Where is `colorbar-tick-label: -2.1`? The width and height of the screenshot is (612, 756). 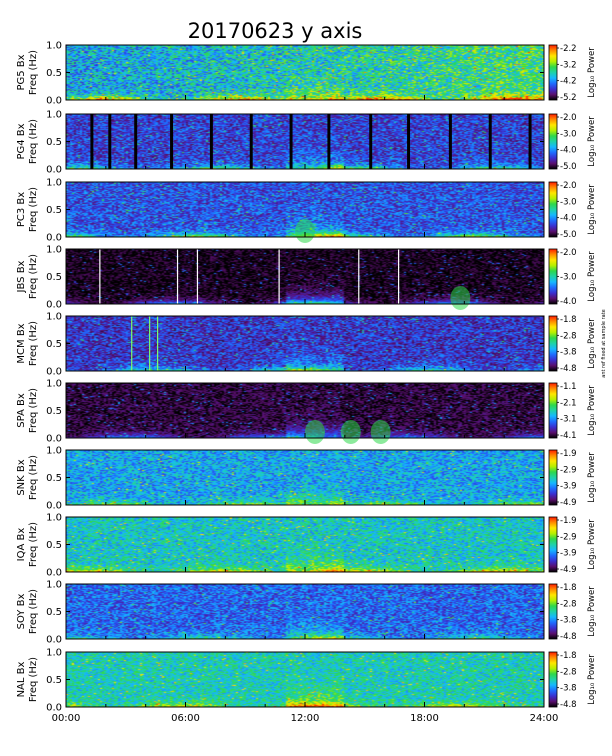
colorbar-tick-label: -2.1 is located at coordinates (568, 403).